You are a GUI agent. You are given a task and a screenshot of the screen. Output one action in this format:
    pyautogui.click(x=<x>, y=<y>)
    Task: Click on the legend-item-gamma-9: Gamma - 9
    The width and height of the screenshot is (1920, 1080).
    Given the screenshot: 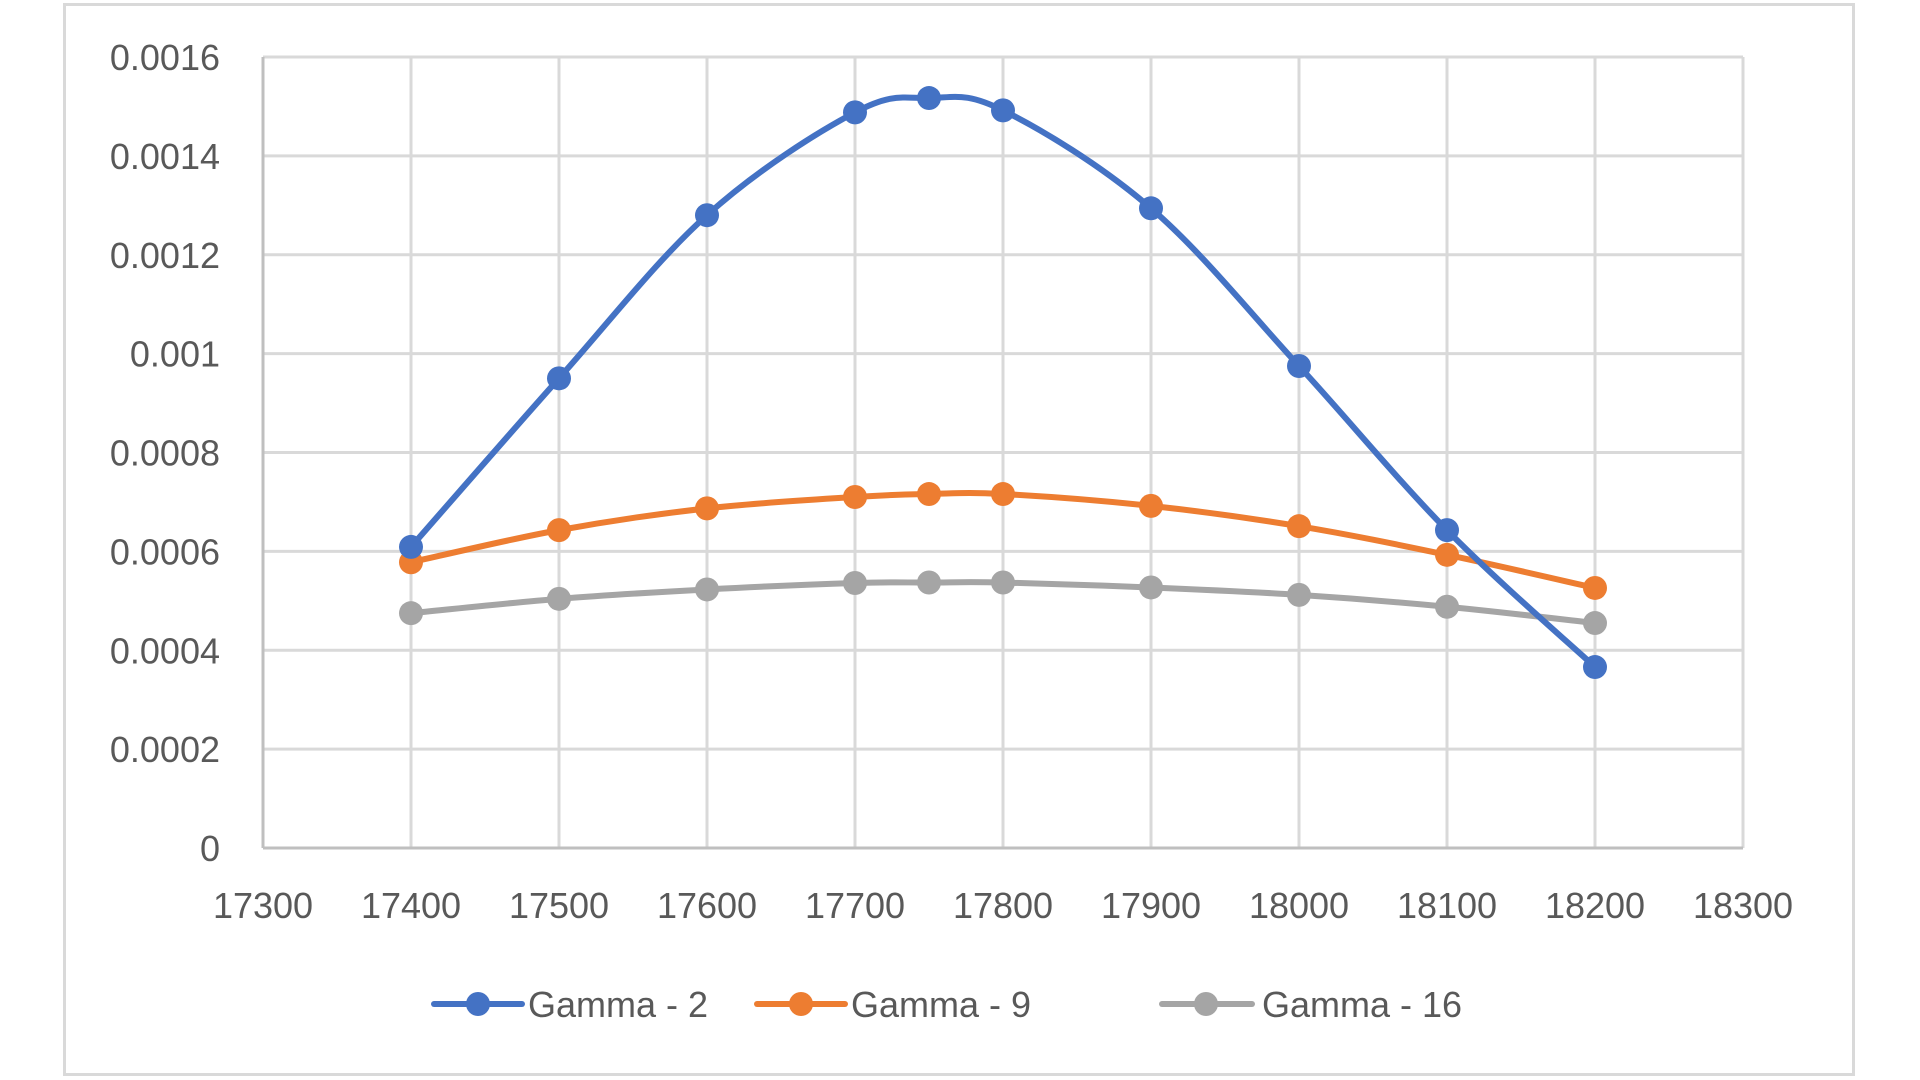 What is the action you would take?
    pyautogui.click(x=892, y=1004)
    